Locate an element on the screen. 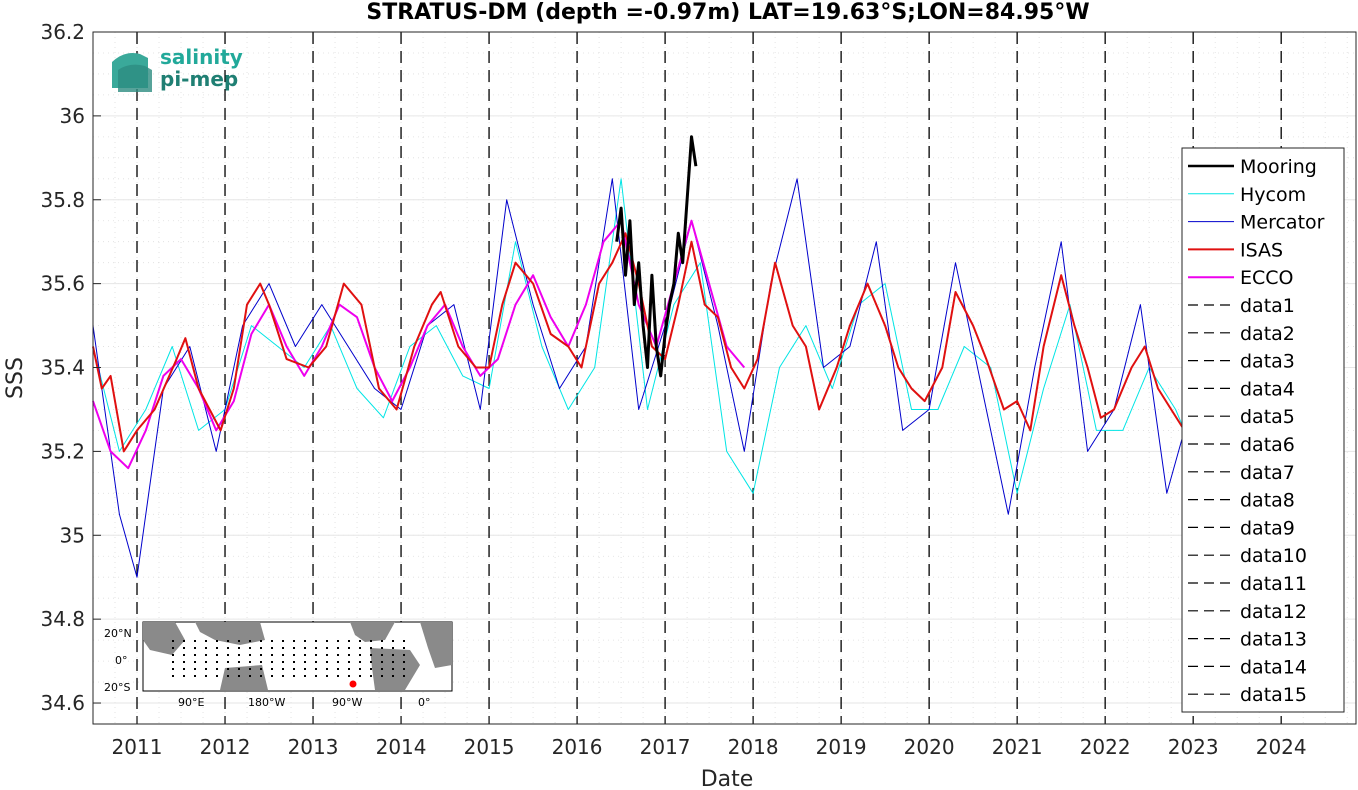 The height and width of the screenshot is (790, 1358). inset-map: 20°N 0° 20°S 90°E 180°W 90°W 0° is located at coordinates (278, 665).